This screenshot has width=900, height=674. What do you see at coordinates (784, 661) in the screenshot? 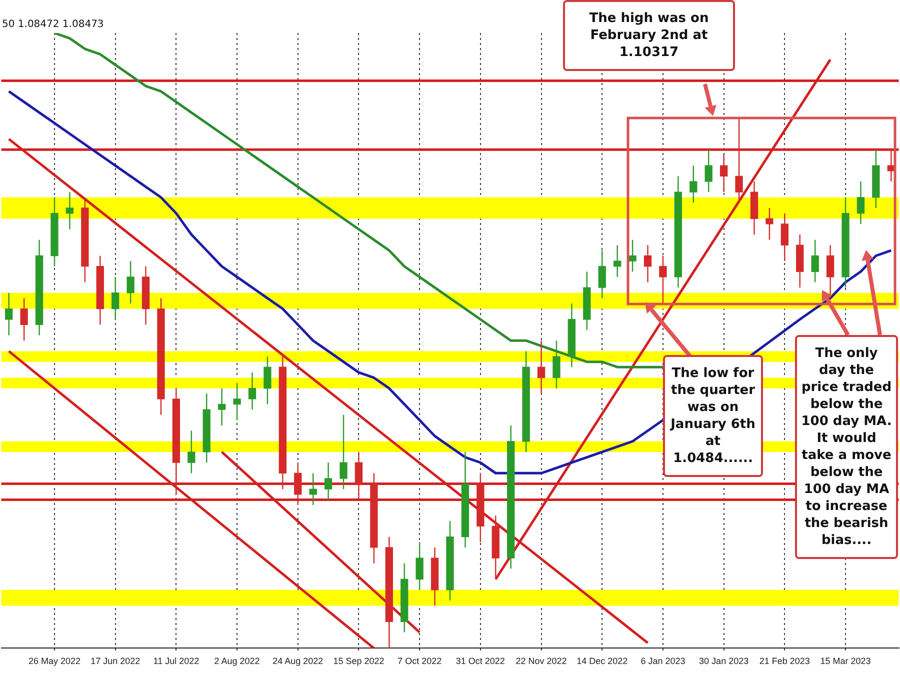
I see `x-tick-label: 21 Feb 2023` at bounding box center [784, 661].